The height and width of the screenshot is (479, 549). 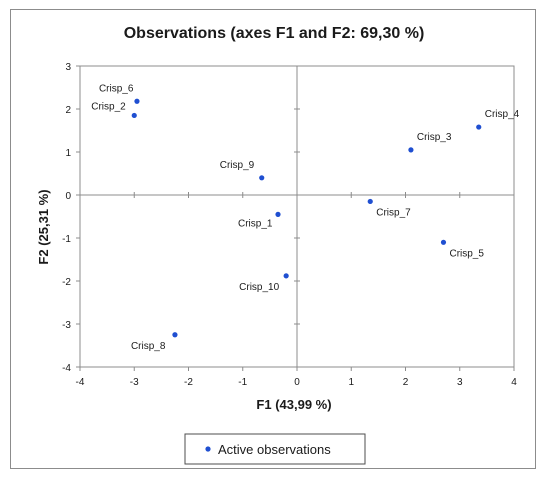 I want to click on y-tick-label: -2, so click(x=66, y=282).